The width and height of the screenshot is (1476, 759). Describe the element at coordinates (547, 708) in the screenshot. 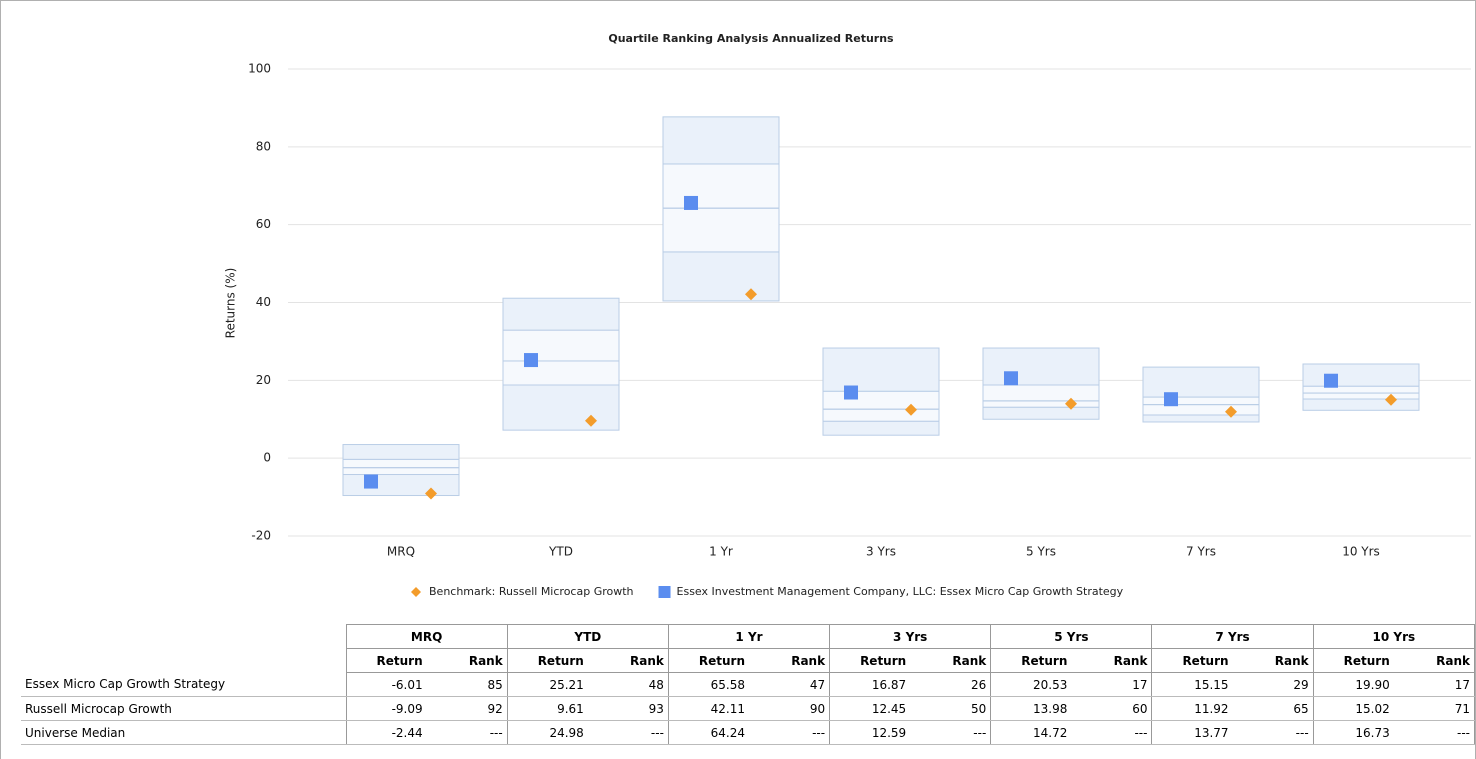

I see `cell: 9.61` at that location.